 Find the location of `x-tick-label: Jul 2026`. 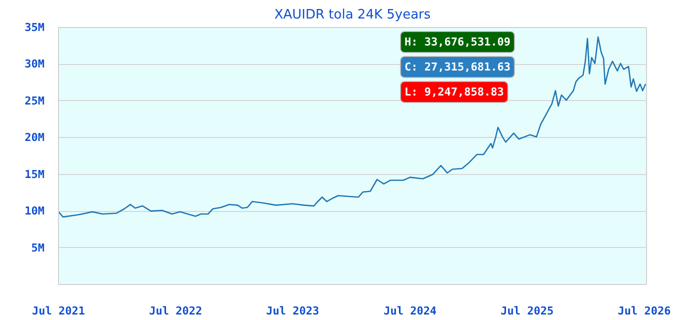

x-tick-label: Jul 2026 is located at coordinates (645, 311).